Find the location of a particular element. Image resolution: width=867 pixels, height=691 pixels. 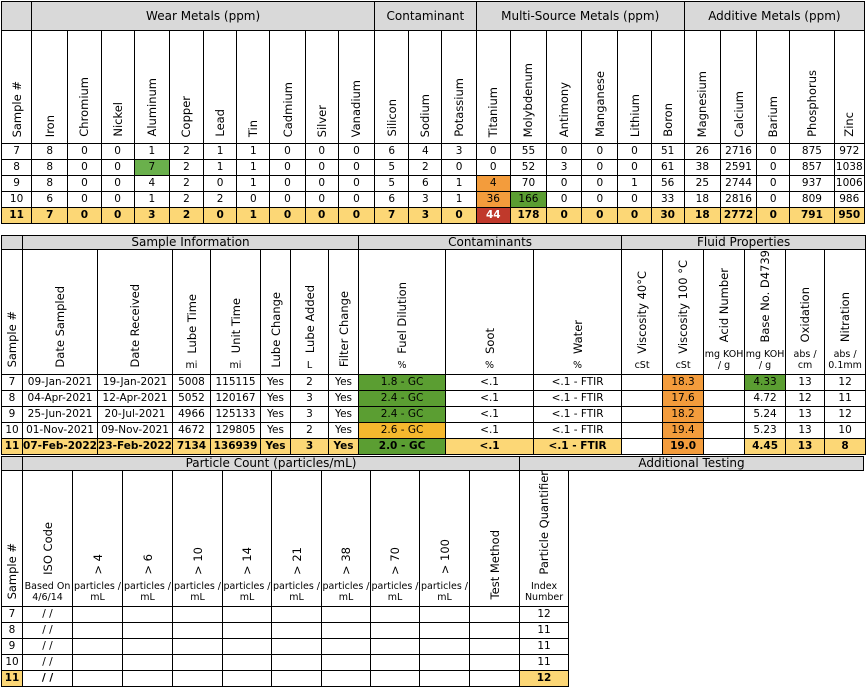

group-contaminant: Contaminant is located at coordinates (425, 16).